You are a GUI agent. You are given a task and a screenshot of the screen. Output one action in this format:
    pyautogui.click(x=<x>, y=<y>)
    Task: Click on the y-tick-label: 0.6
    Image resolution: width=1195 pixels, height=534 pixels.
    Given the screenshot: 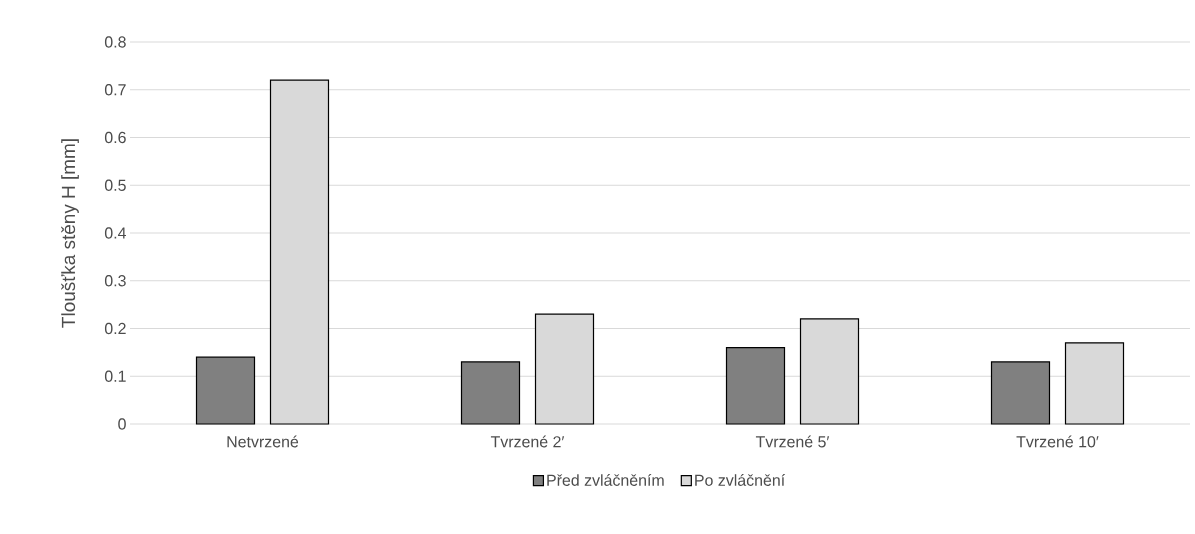 What is the action you would take?
    pyautogui.click(x=115, y=137)
    